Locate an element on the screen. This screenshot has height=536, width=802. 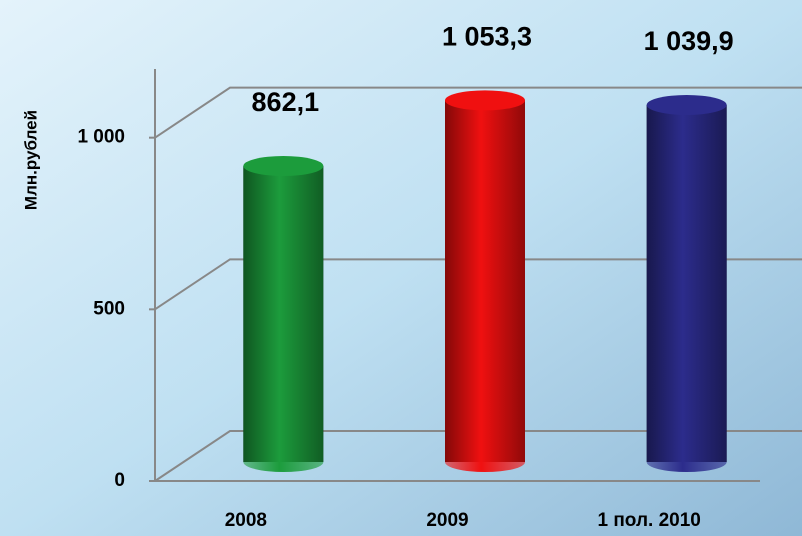
y-axis-title: Млн.рублей is located at coordinates (30, 160).